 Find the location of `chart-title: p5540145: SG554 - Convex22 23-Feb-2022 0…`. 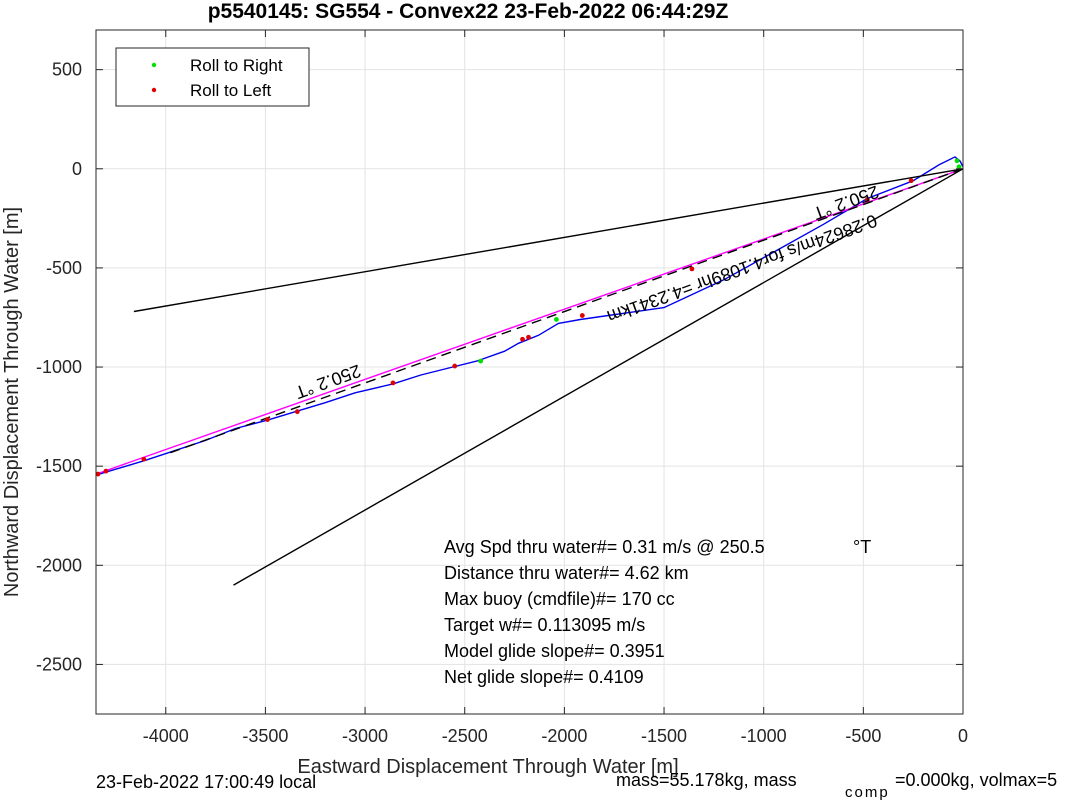

chart-title: p5540145: SG554 - Convex22 23-Feb-2022 0… is located at coordinates (468, 11).